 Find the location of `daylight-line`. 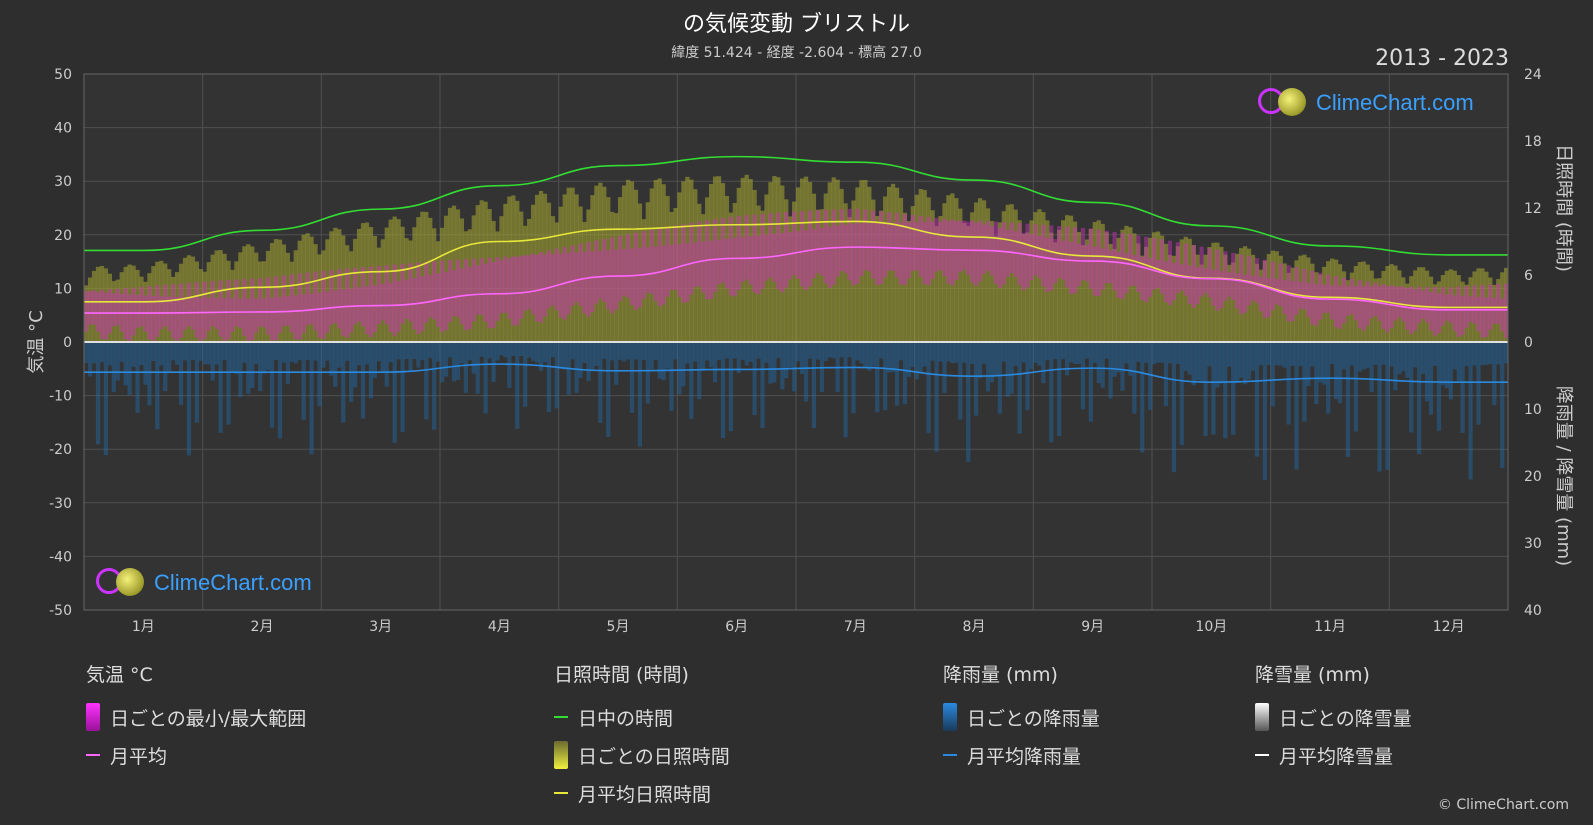

daylight-line is located at coordinates (796, 205).